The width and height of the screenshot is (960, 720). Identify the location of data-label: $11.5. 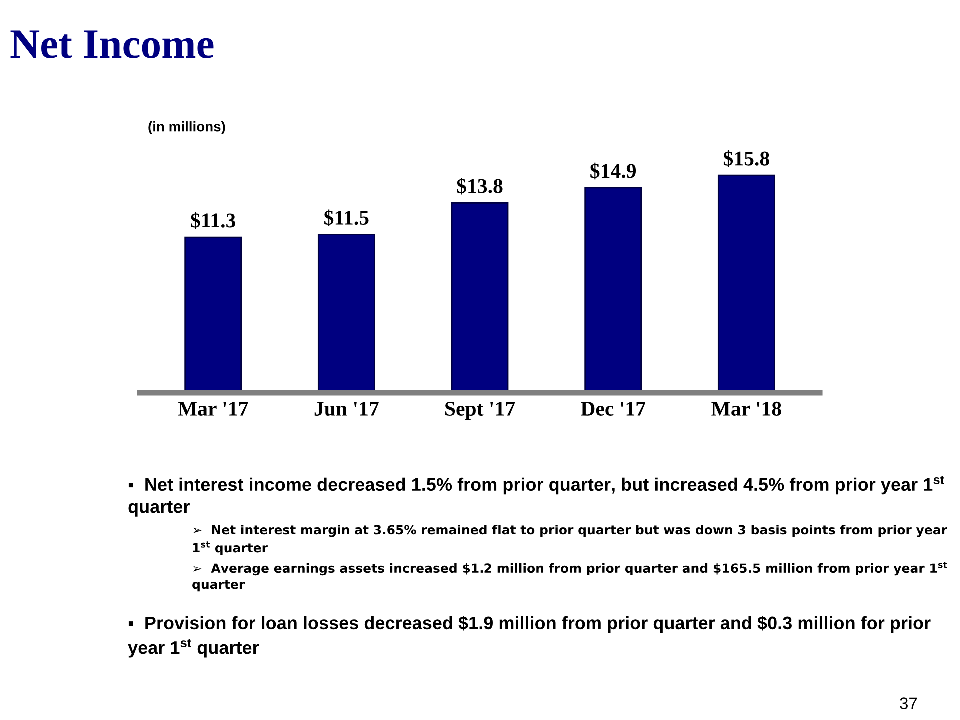
(346, 218).